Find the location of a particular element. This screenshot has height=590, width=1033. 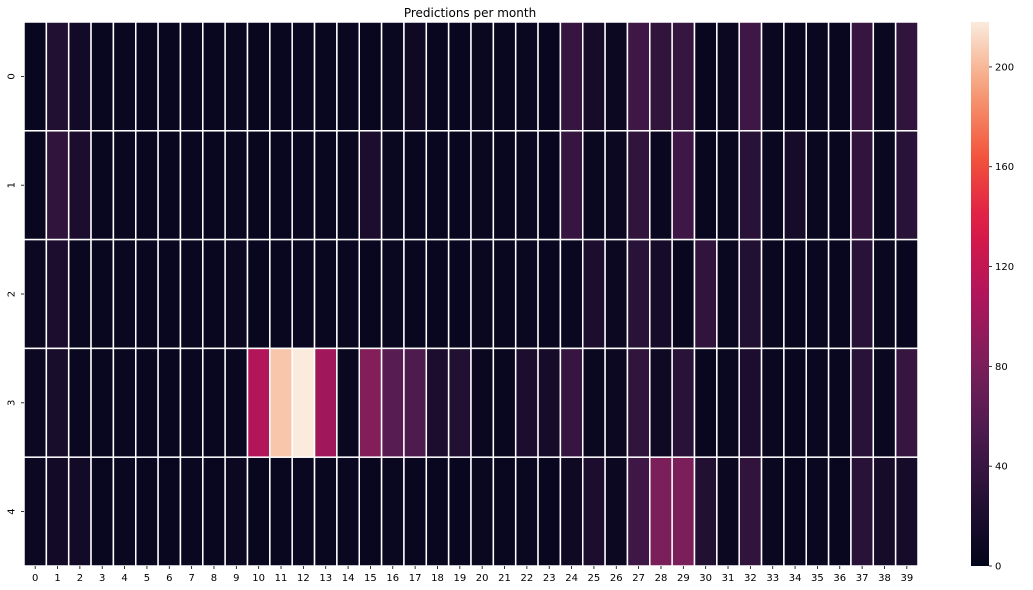

colorbar: 0 40 80 120 160 200 is located at coordinates (992, 297).